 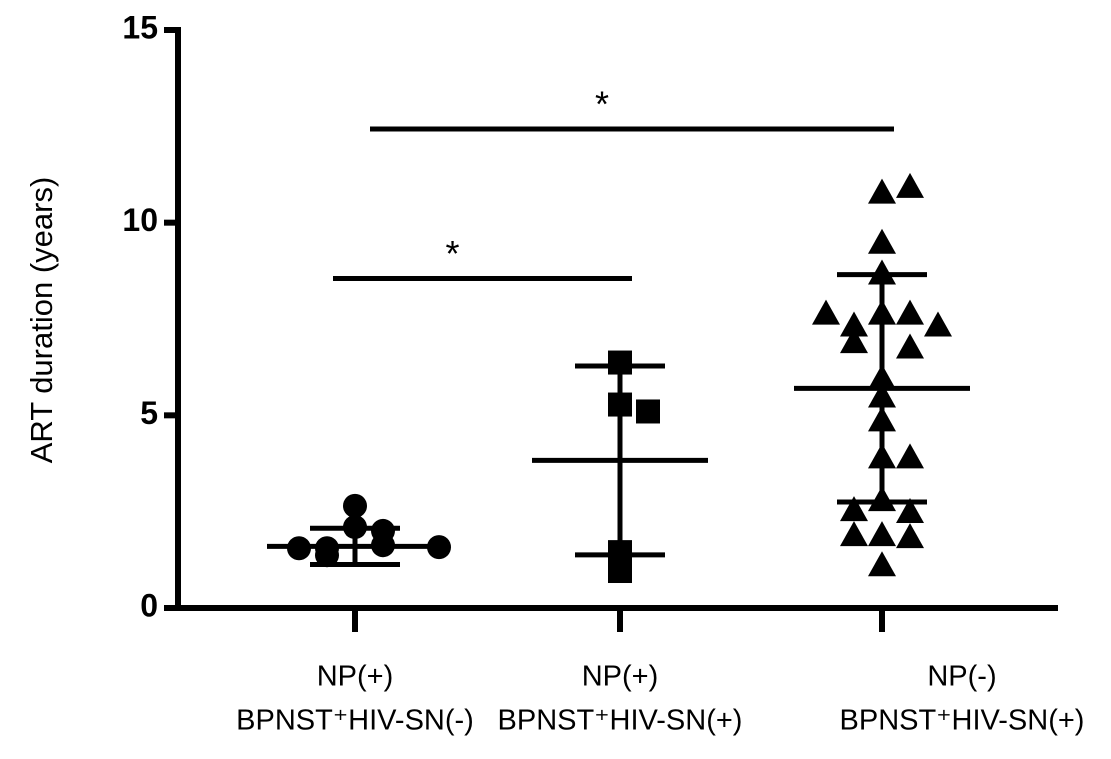 I want to click on y-tick-label: 5, so click(x=149, y=413).